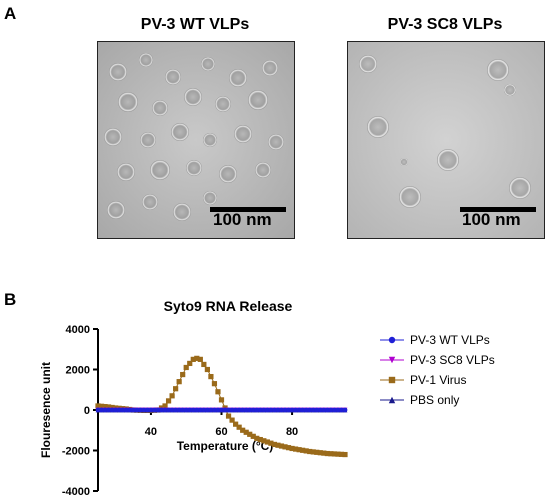  Describe the element at coordinates (498, 209) in the screenshot. I see `scale-bar-sc8` at that location.